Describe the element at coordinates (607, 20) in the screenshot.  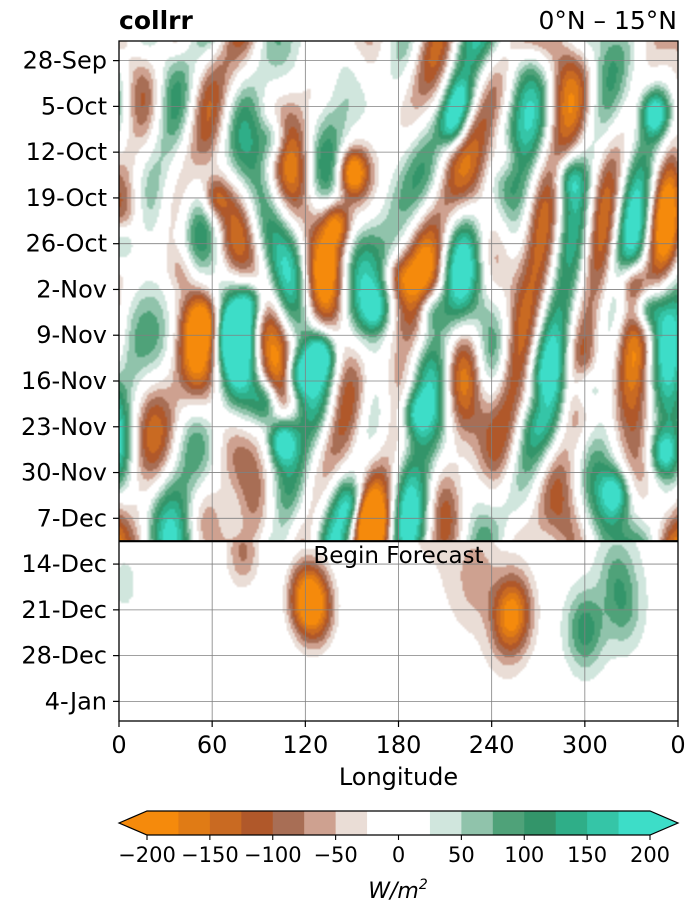
I see `chart-title-right: 0°N – 15°N` at that location.